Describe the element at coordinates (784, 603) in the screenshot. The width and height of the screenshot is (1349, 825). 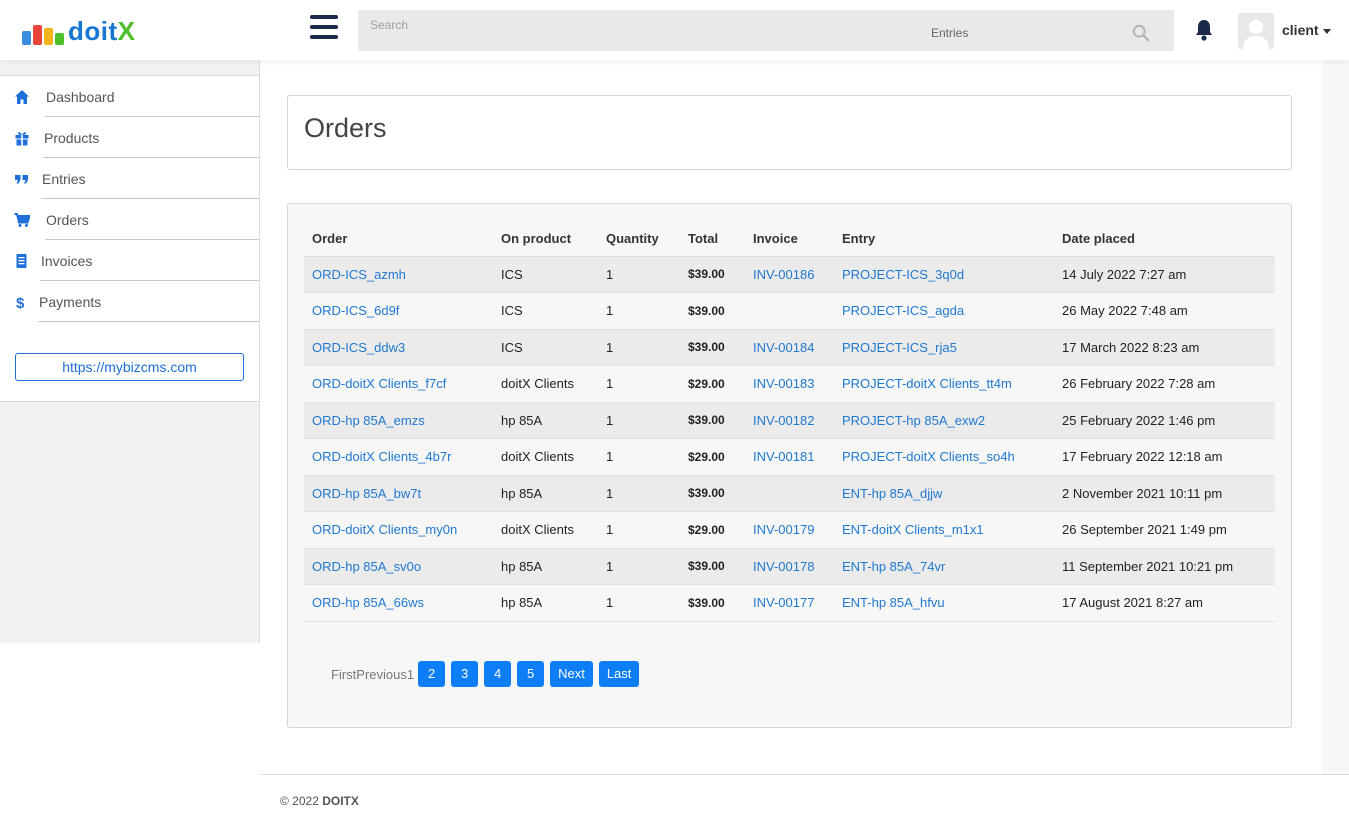
I see `invoice-link: INV-00177` at that location.